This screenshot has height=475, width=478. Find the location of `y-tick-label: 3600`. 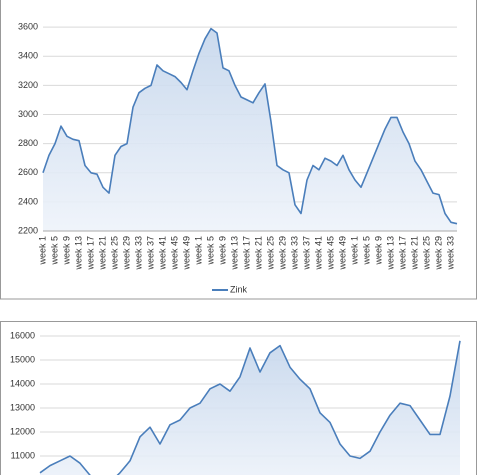

y-tick-label: 3600 is located at coordinates (28, 27).